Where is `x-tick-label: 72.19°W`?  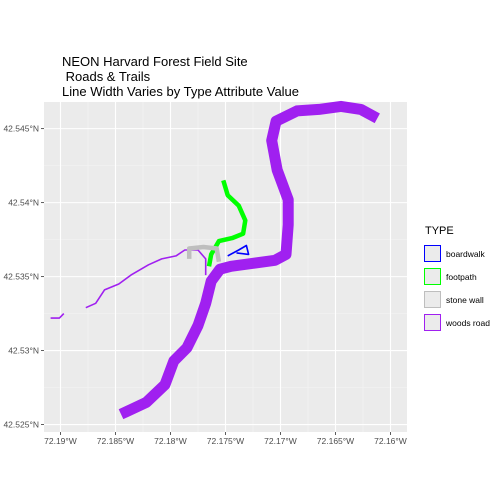
x-tick-label: 72.19°W is located at coordinates (60, 441).